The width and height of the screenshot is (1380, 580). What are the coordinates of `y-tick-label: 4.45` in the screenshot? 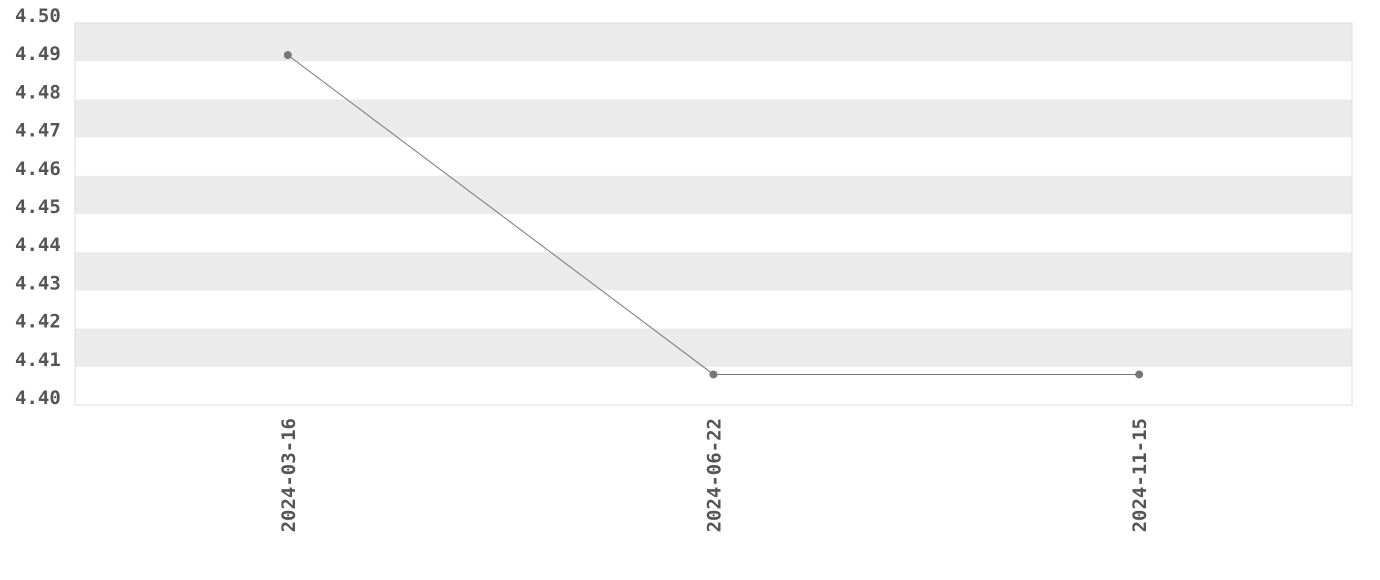 It's located at (38, 207).